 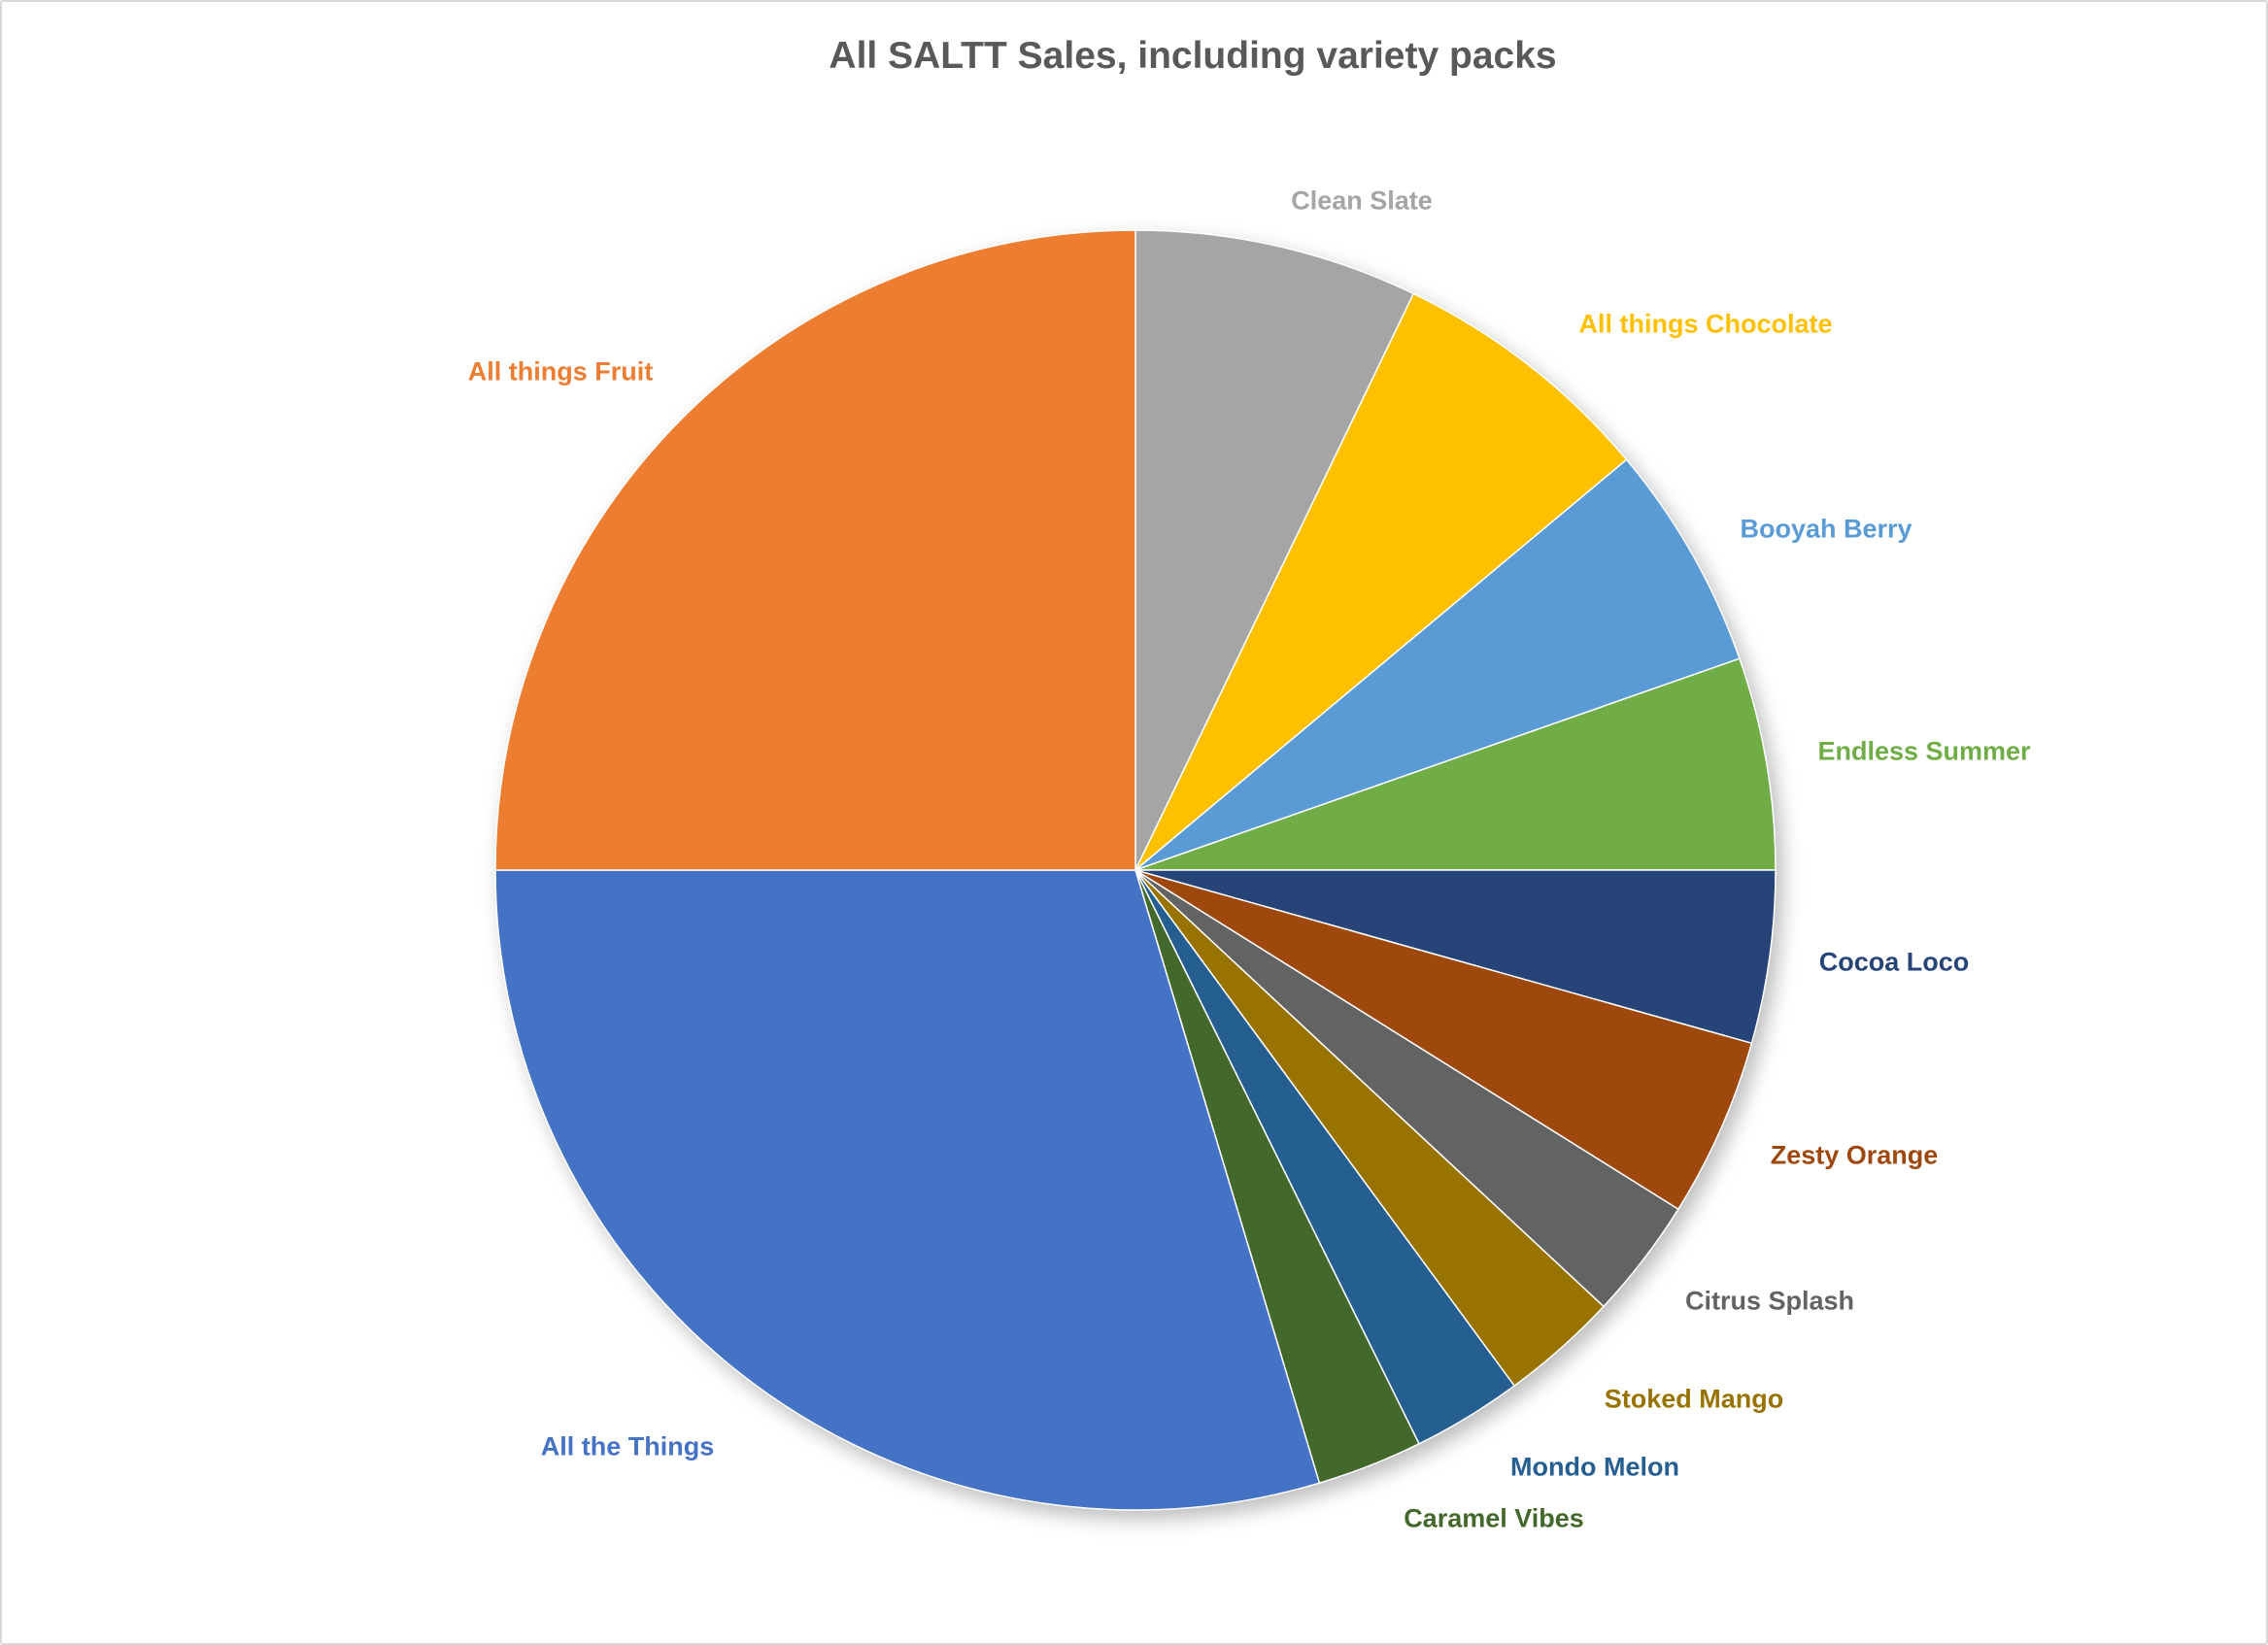 I want to click on slice-label-mondo-melon: Mondo Melon, so click(x=1594, y=1467).